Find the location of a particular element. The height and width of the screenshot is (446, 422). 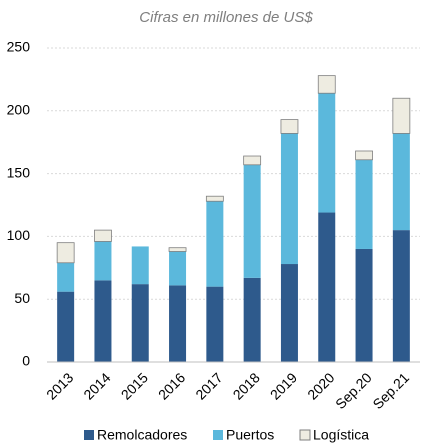

x-tick-group: Sep.20 is located at coordinates (353, 390).